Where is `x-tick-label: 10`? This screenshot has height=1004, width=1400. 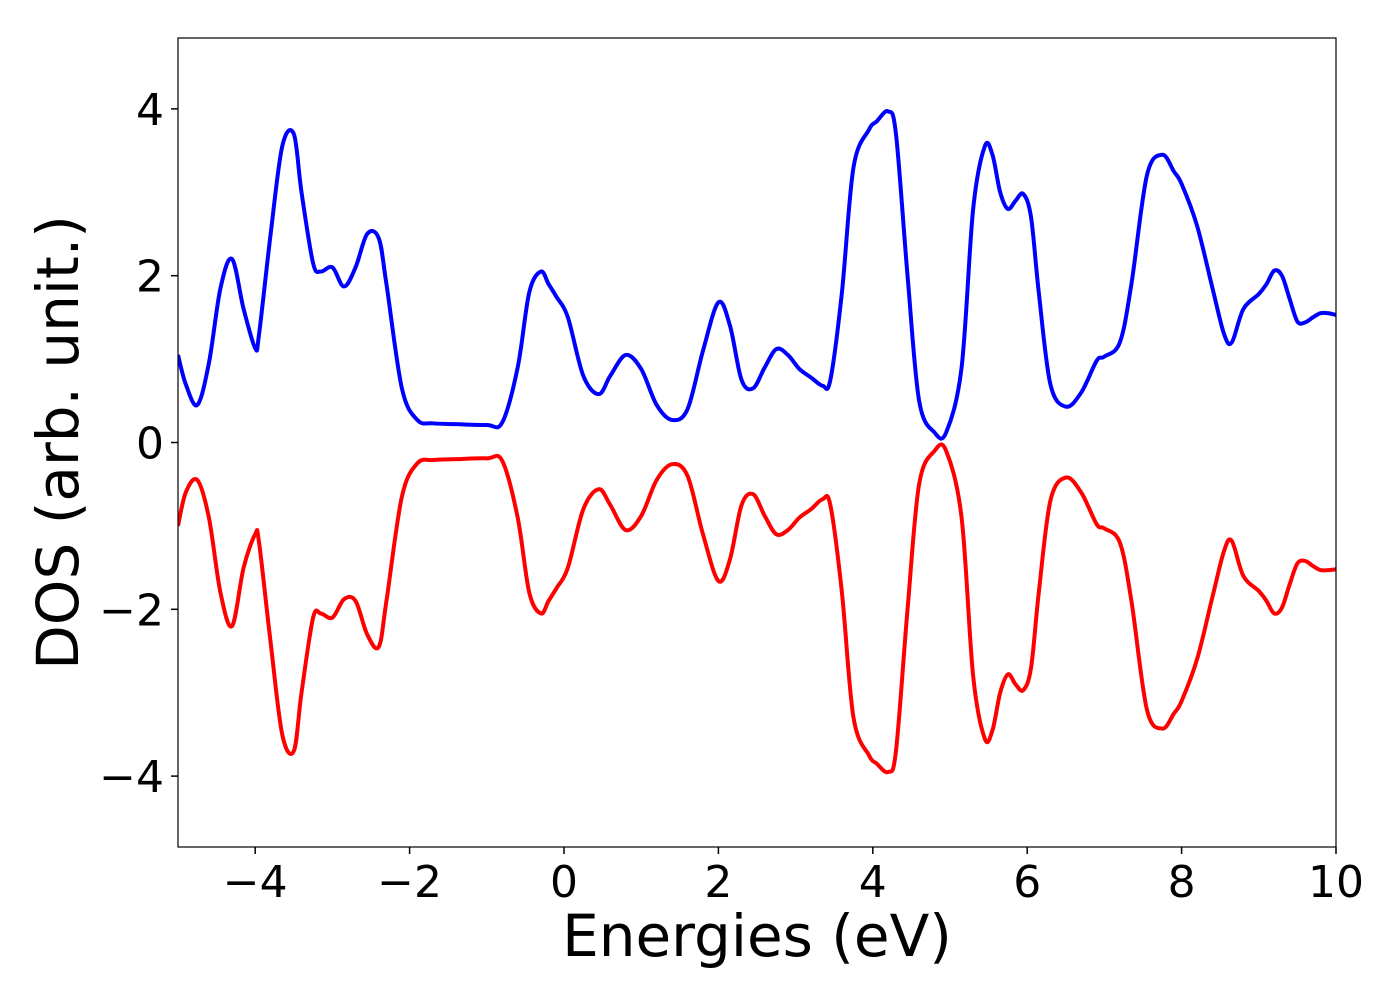
x-tick-label: 10 is located at coordinates (1336, 882).